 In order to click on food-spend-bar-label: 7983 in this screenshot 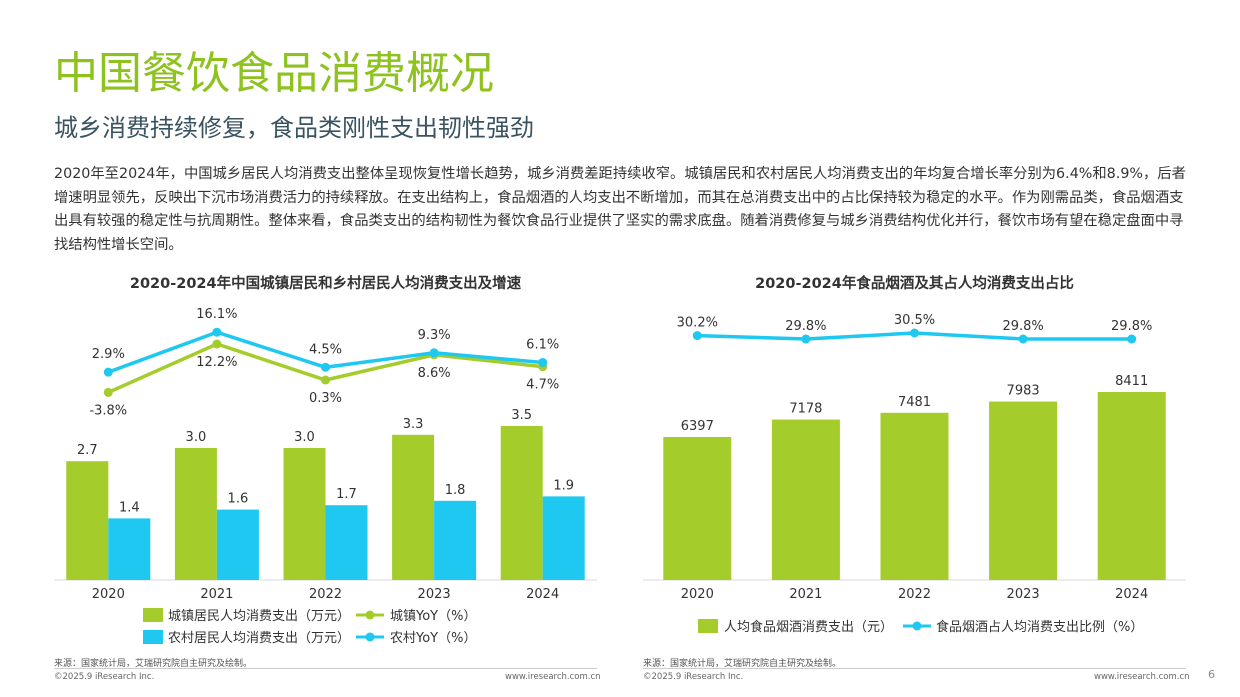, I will do `click(1023, 391)`.